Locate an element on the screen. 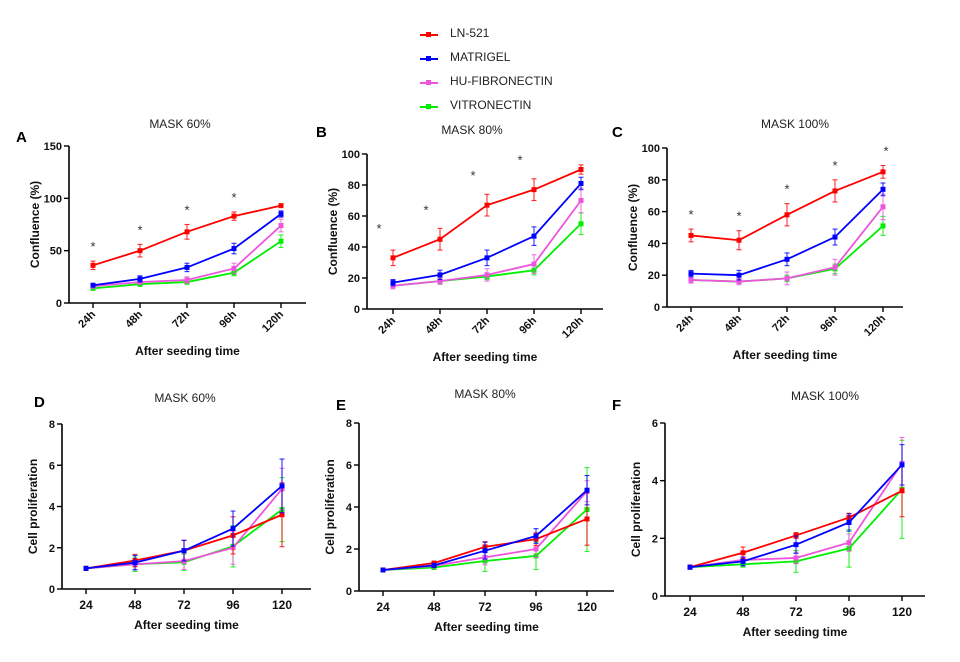 The width and height of the screenshot is (960, 662). panel-label: A is located at coordinates (21, 137).